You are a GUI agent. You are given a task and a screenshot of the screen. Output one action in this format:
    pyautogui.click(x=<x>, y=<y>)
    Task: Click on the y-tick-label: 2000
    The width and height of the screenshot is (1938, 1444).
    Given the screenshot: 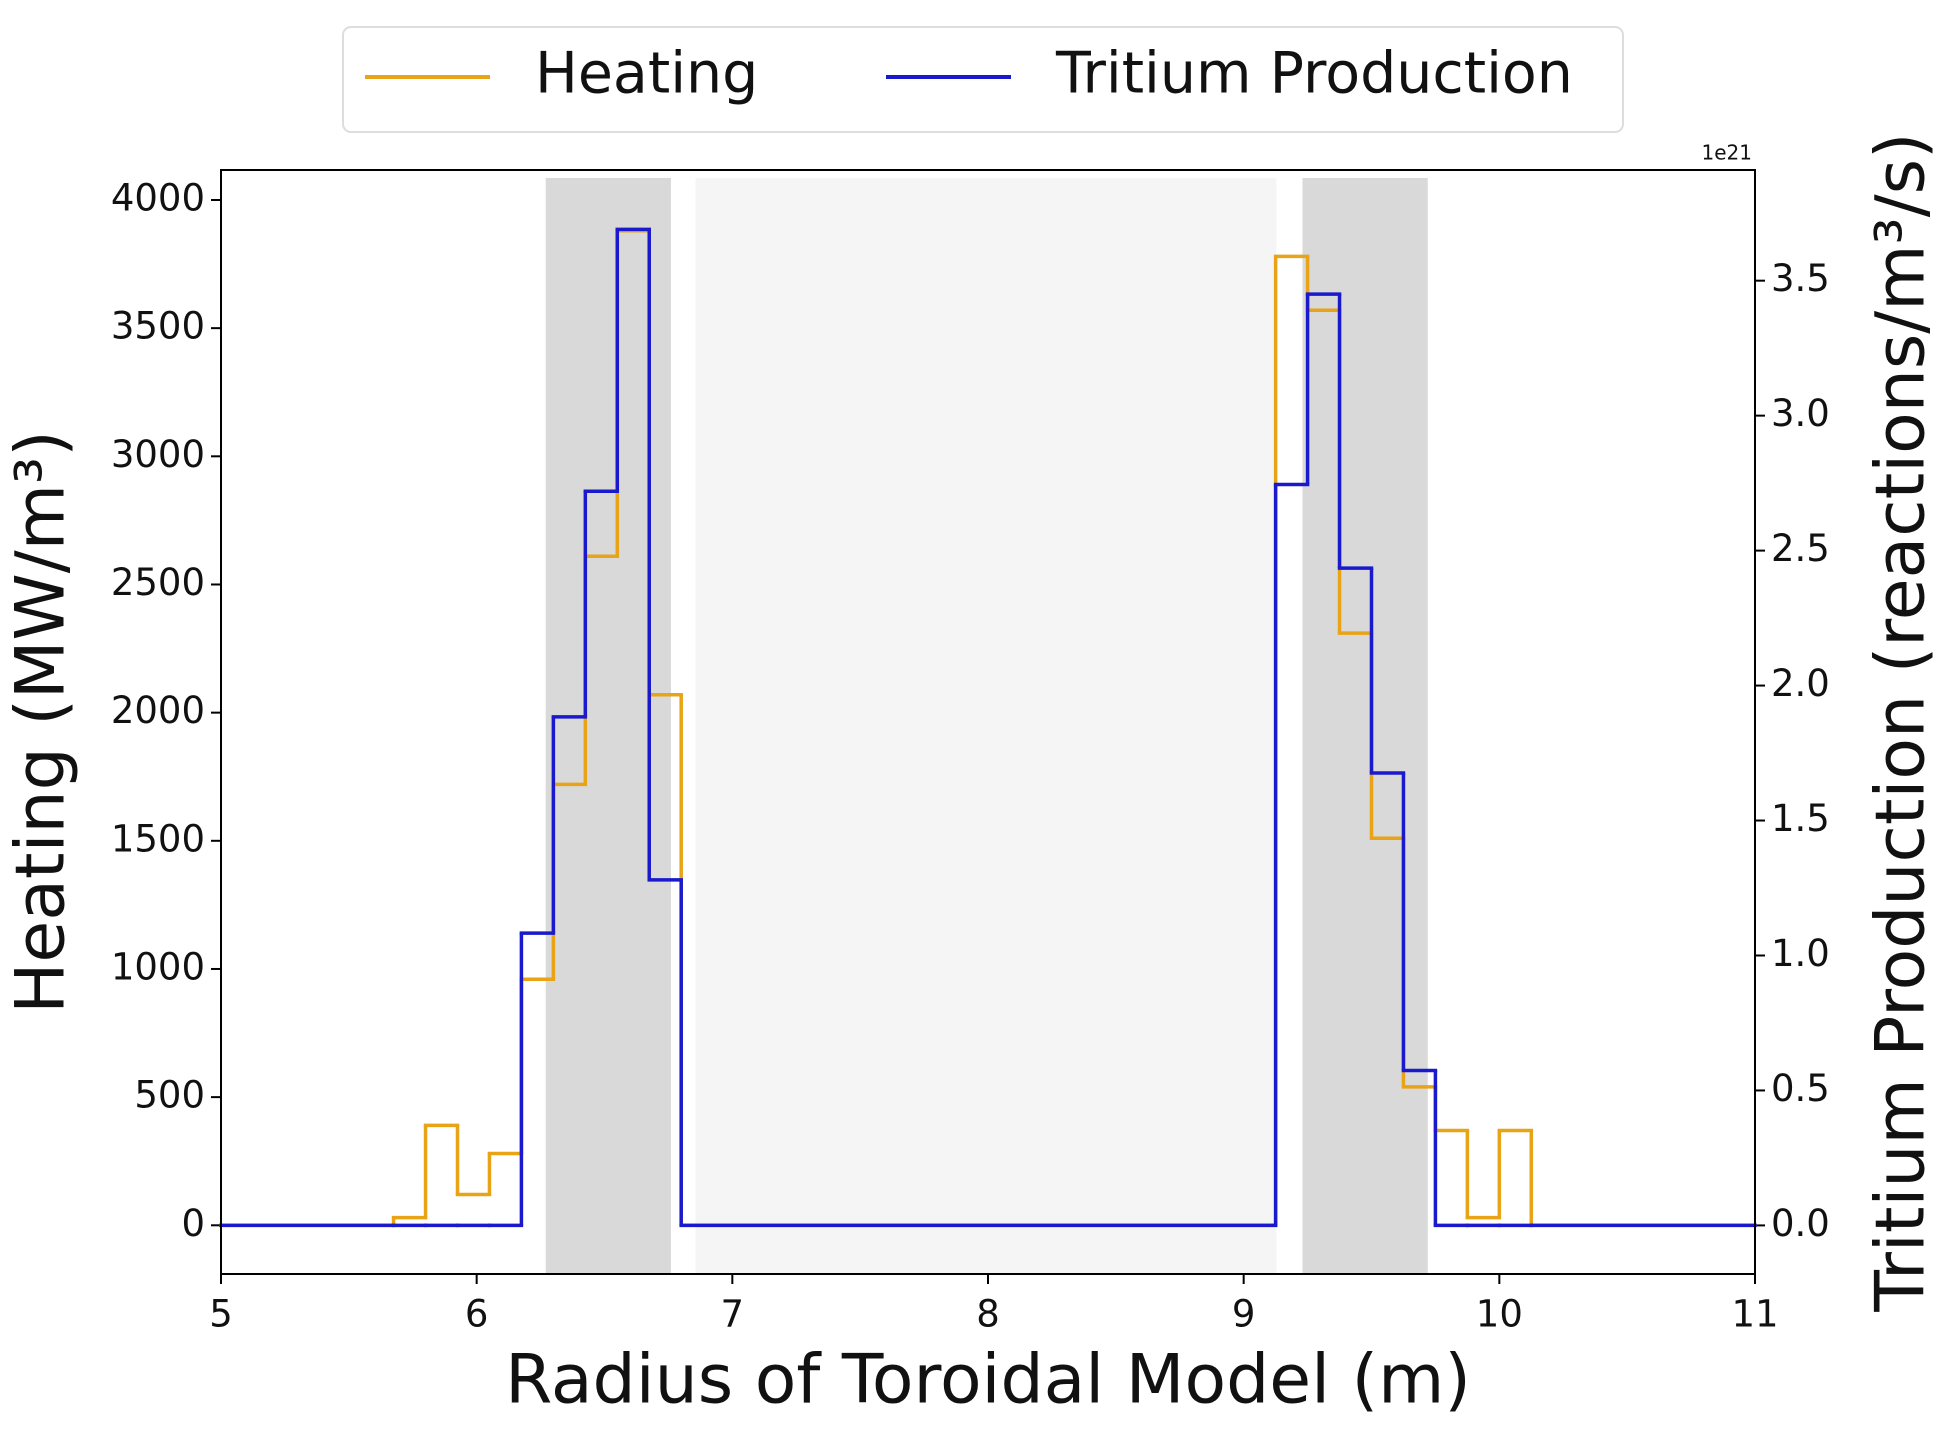 What is the action you would take?
    pyautogui.click(x=158, y=710)
    